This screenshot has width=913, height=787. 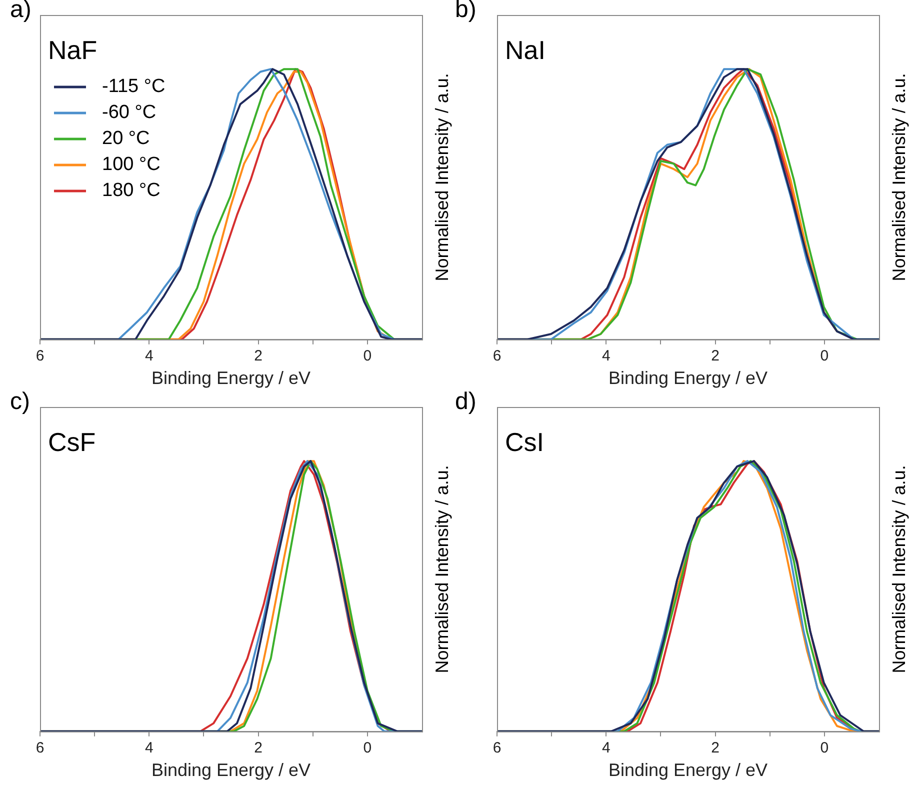 I want to click on chart-title: CsI, so click(x=524, y=442).